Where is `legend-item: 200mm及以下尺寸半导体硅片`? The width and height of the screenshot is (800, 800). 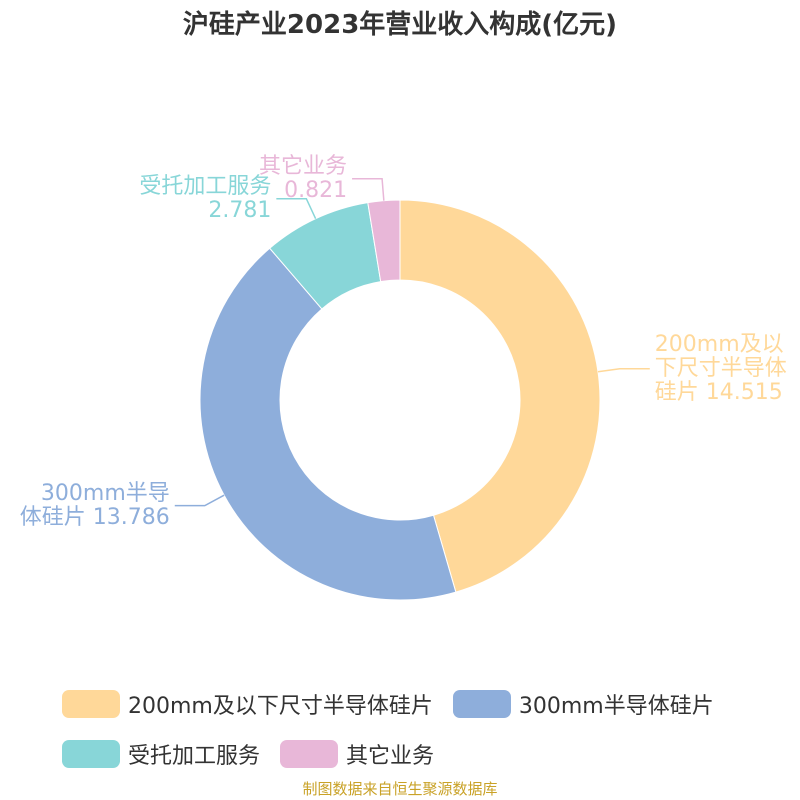
legend-item: 200mm及以下尺寸半导体硅片 is located at coordinates (247, 704).